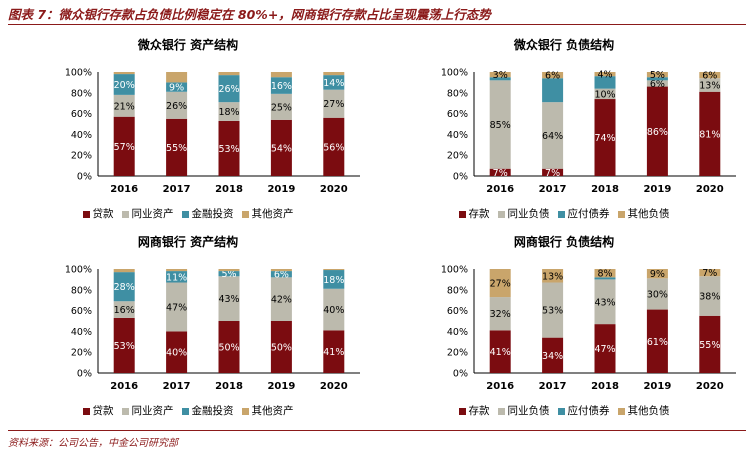 The width and height of the screenshot is (754, 472). I want to click on x-tick-label: 2016, so click(124, 189).